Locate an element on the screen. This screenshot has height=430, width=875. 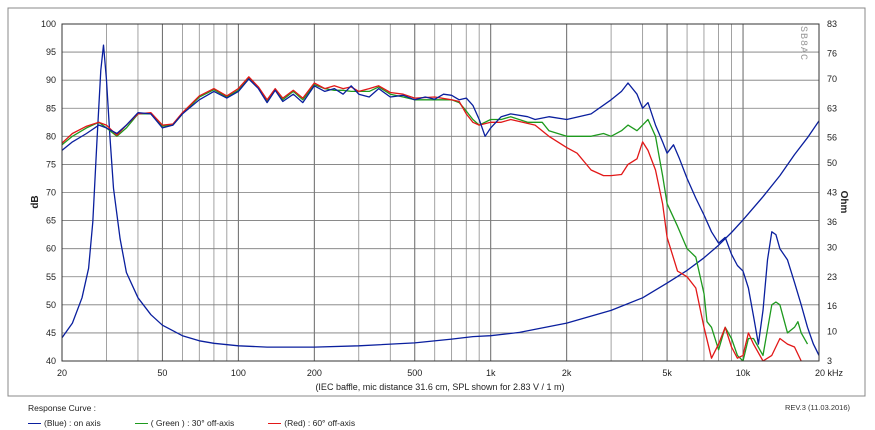
y-tick-label: 50 is located at coordinates (51, 305).